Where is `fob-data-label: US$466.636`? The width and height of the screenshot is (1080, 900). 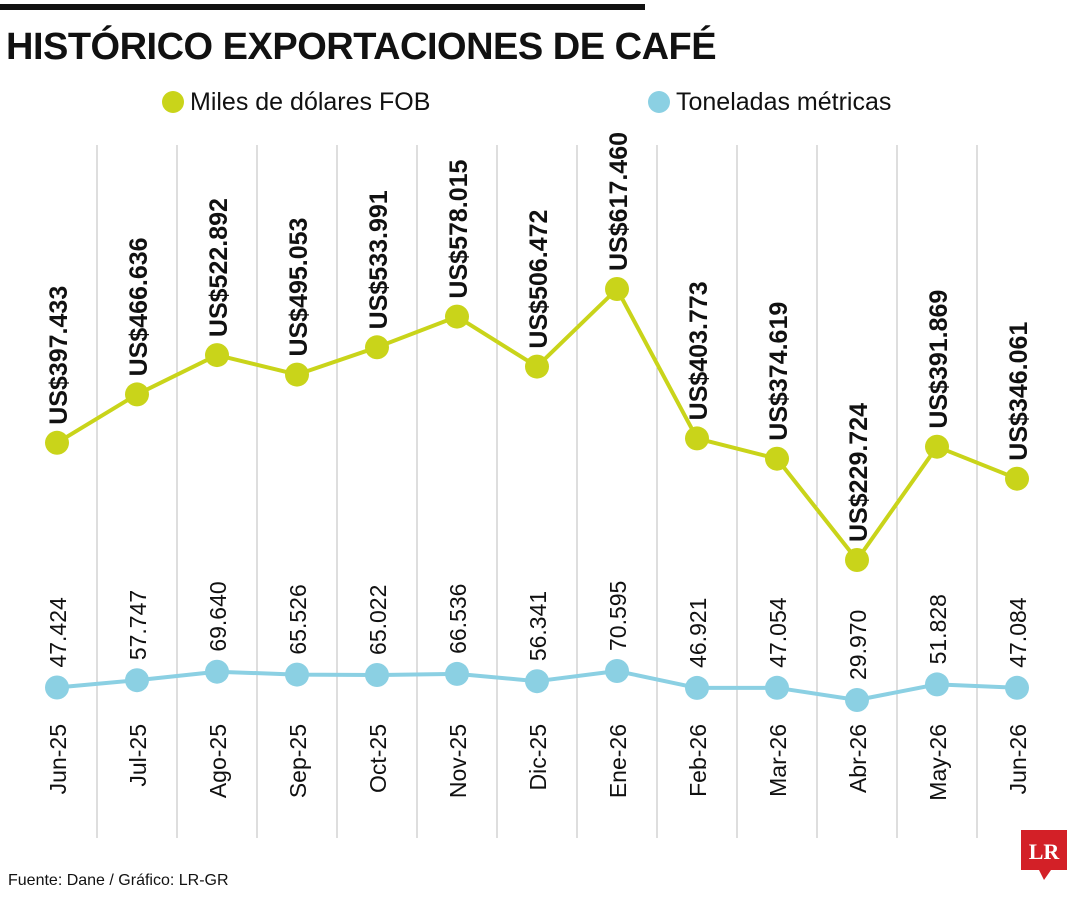 fob-data-label: US$466.636 is located at coordinates (139, 306).